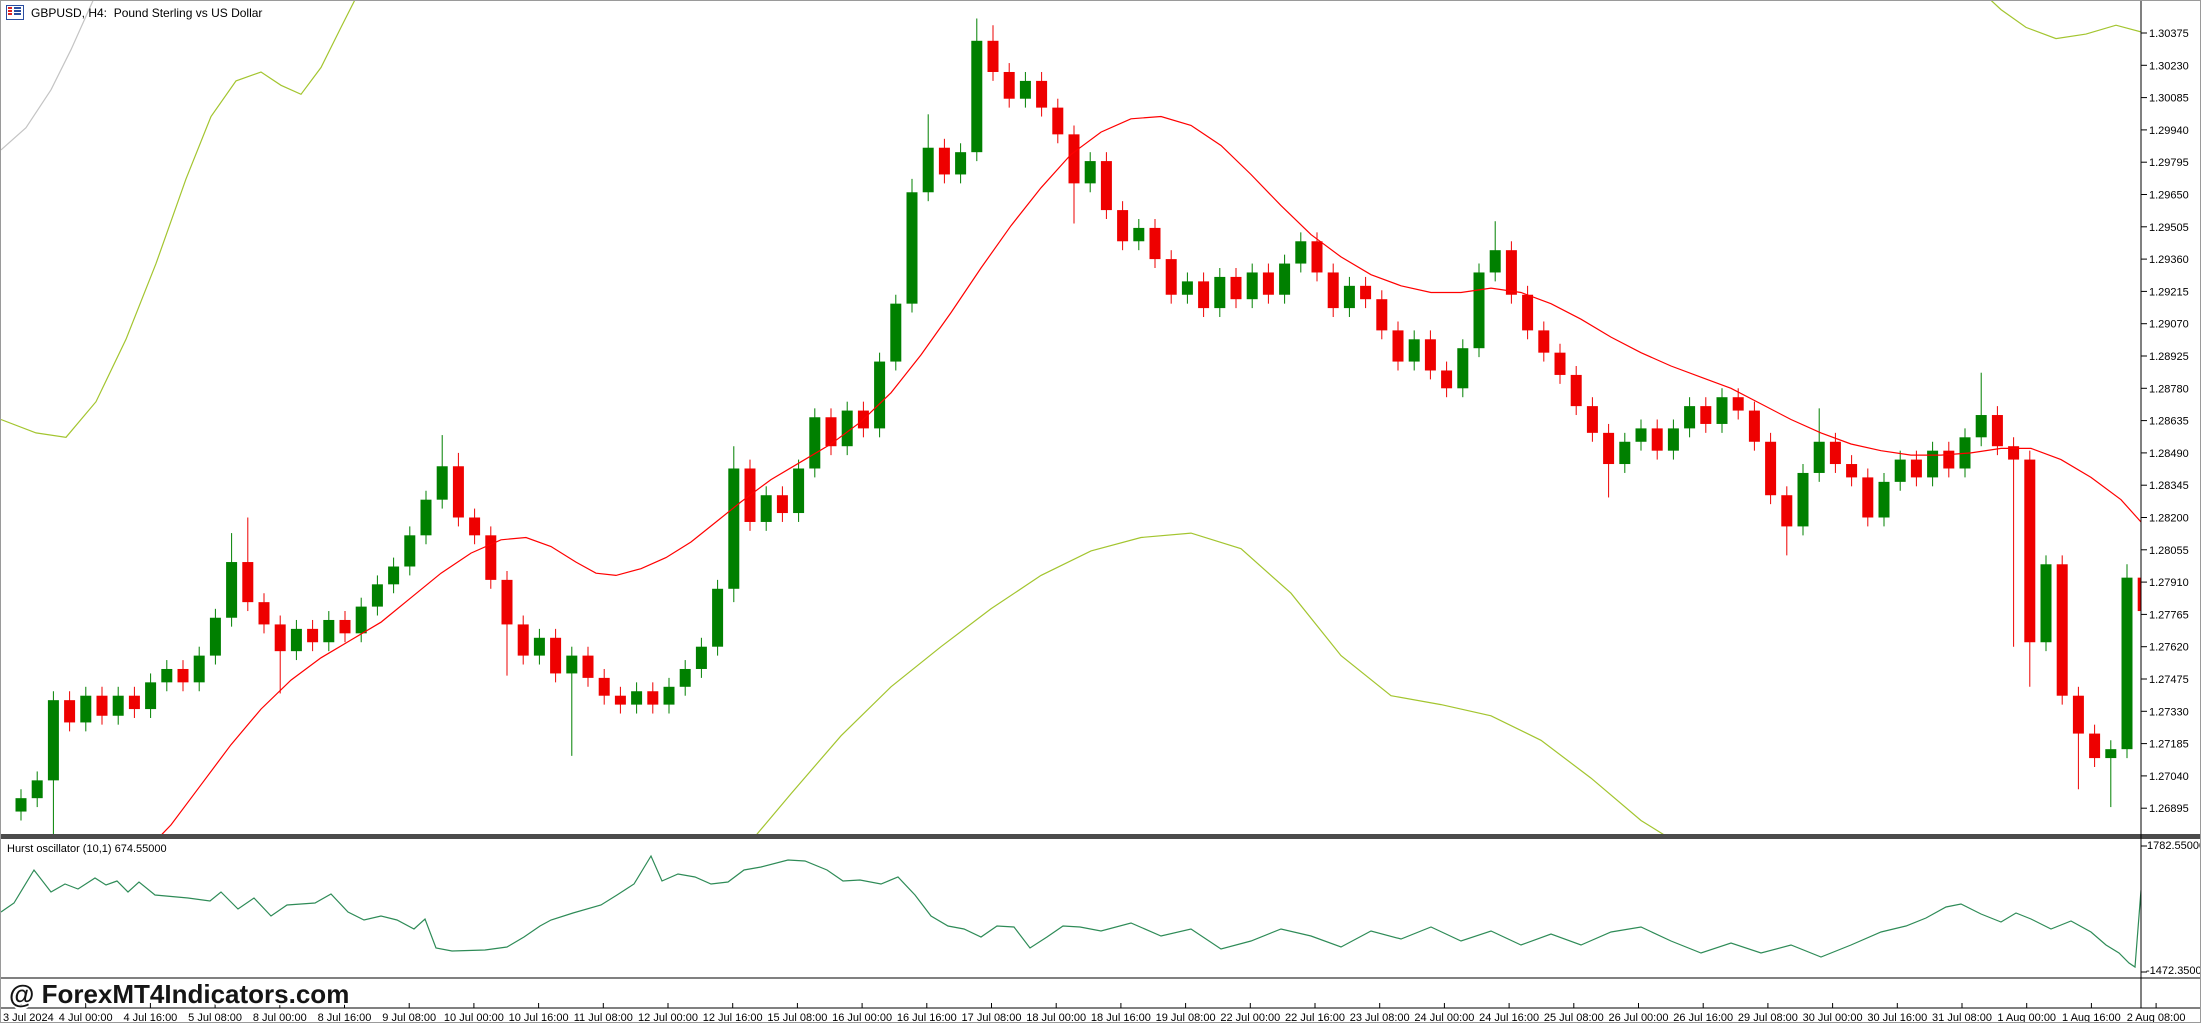  I want to click on price-tick-label: 1.28490, so click(2169, 454).